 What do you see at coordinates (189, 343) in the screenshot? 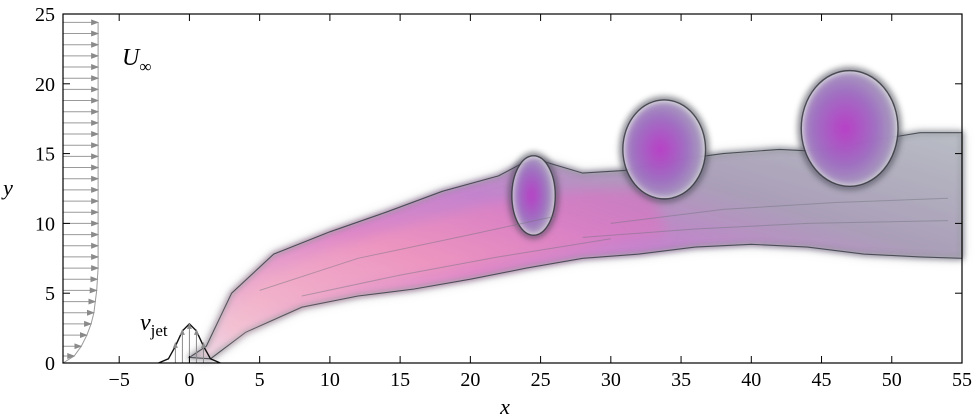
I see `jet-velocity-profile` at bounding box center [189, 343].